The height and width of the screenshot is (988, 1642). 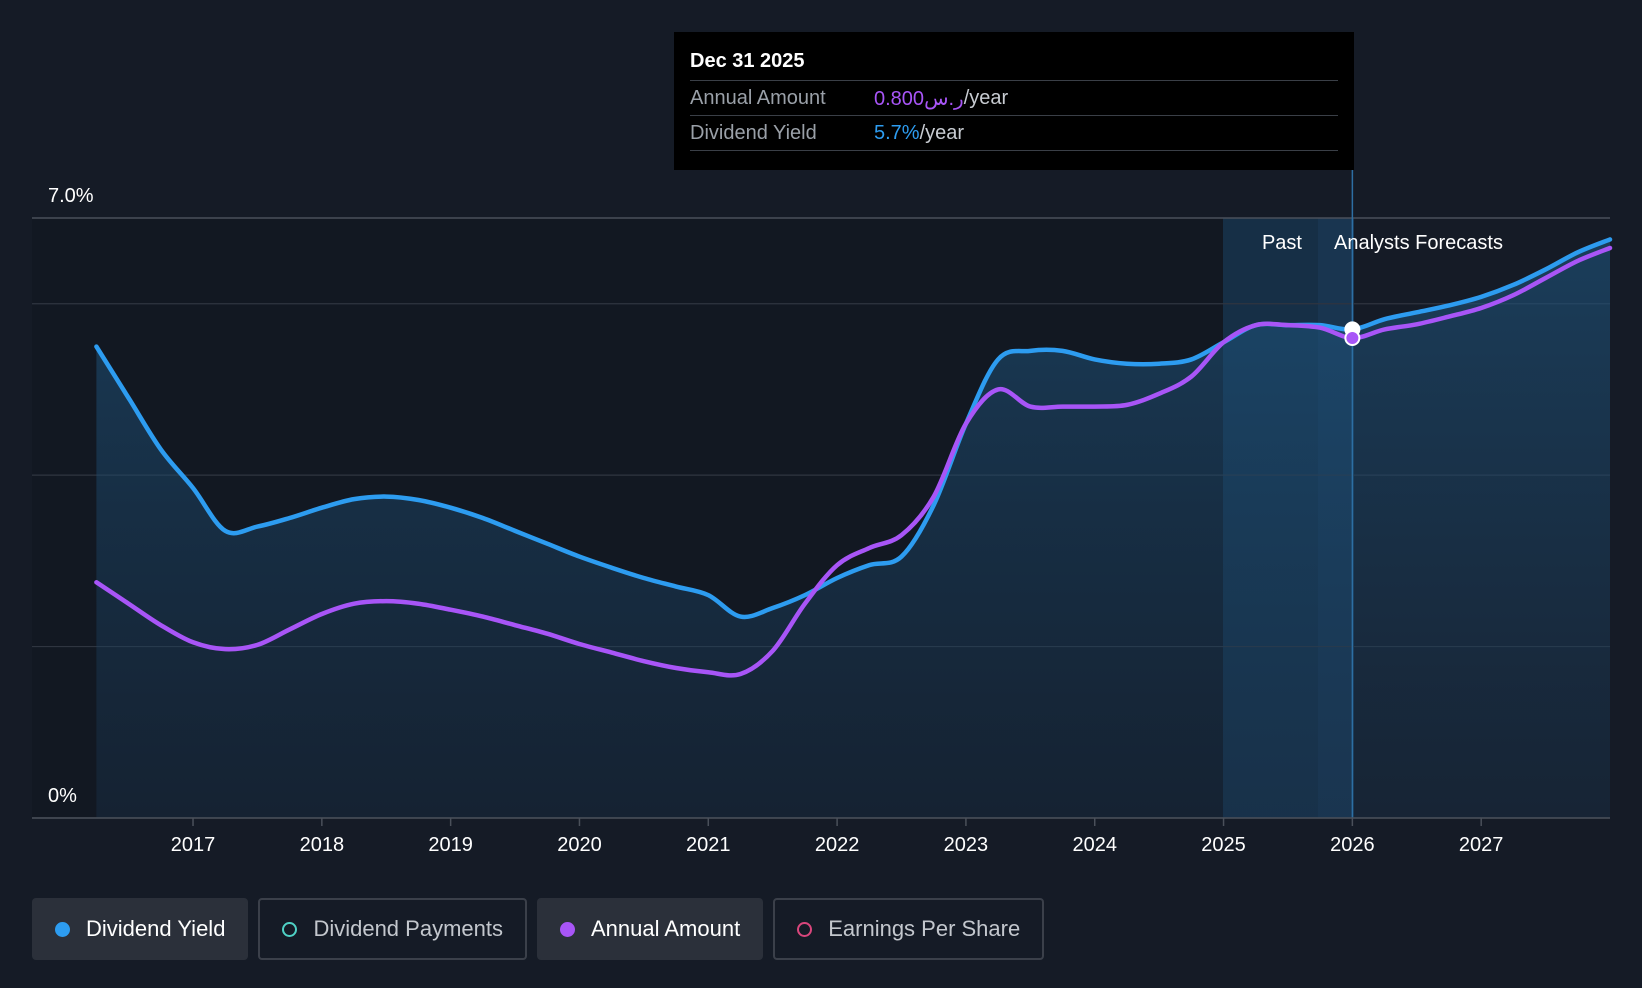 What do you see at coordinates (62, 796) in the screenshot?
I see `y-tick-label: 0%` at bounding box center [62, 796].